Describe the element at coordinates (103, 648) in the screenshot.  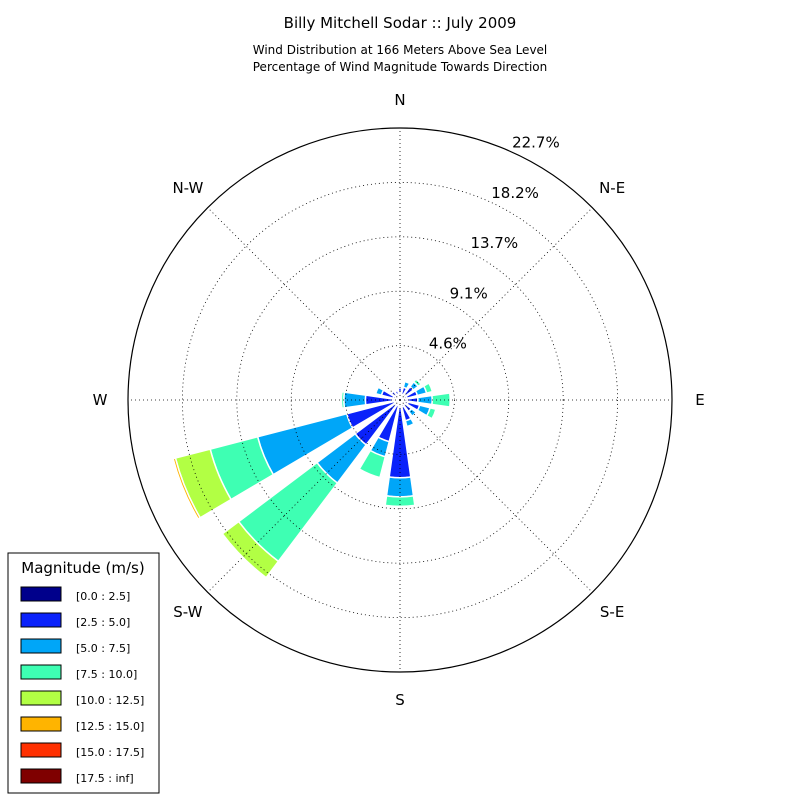
I see `legend-label-2: [5.0 : 7.5]` at that location.